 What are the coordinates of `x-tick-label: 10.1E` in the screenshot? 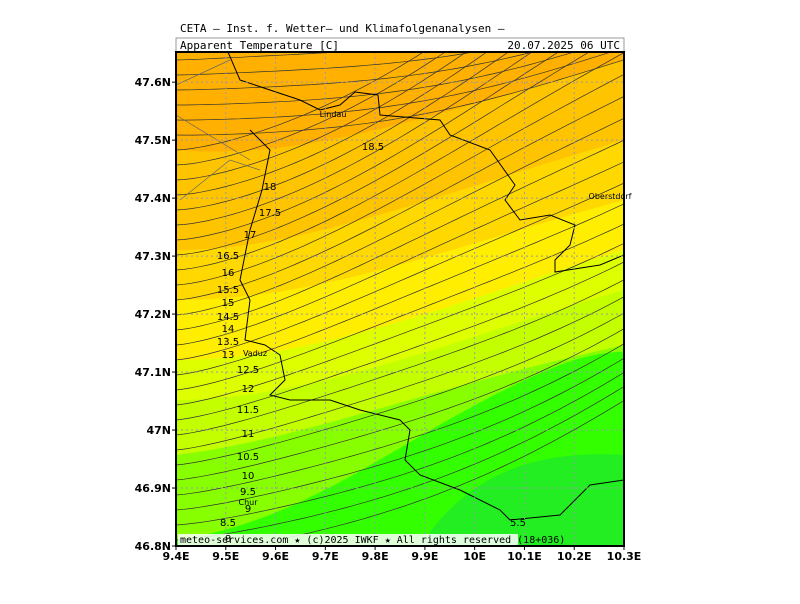 It's located at (524, 556).